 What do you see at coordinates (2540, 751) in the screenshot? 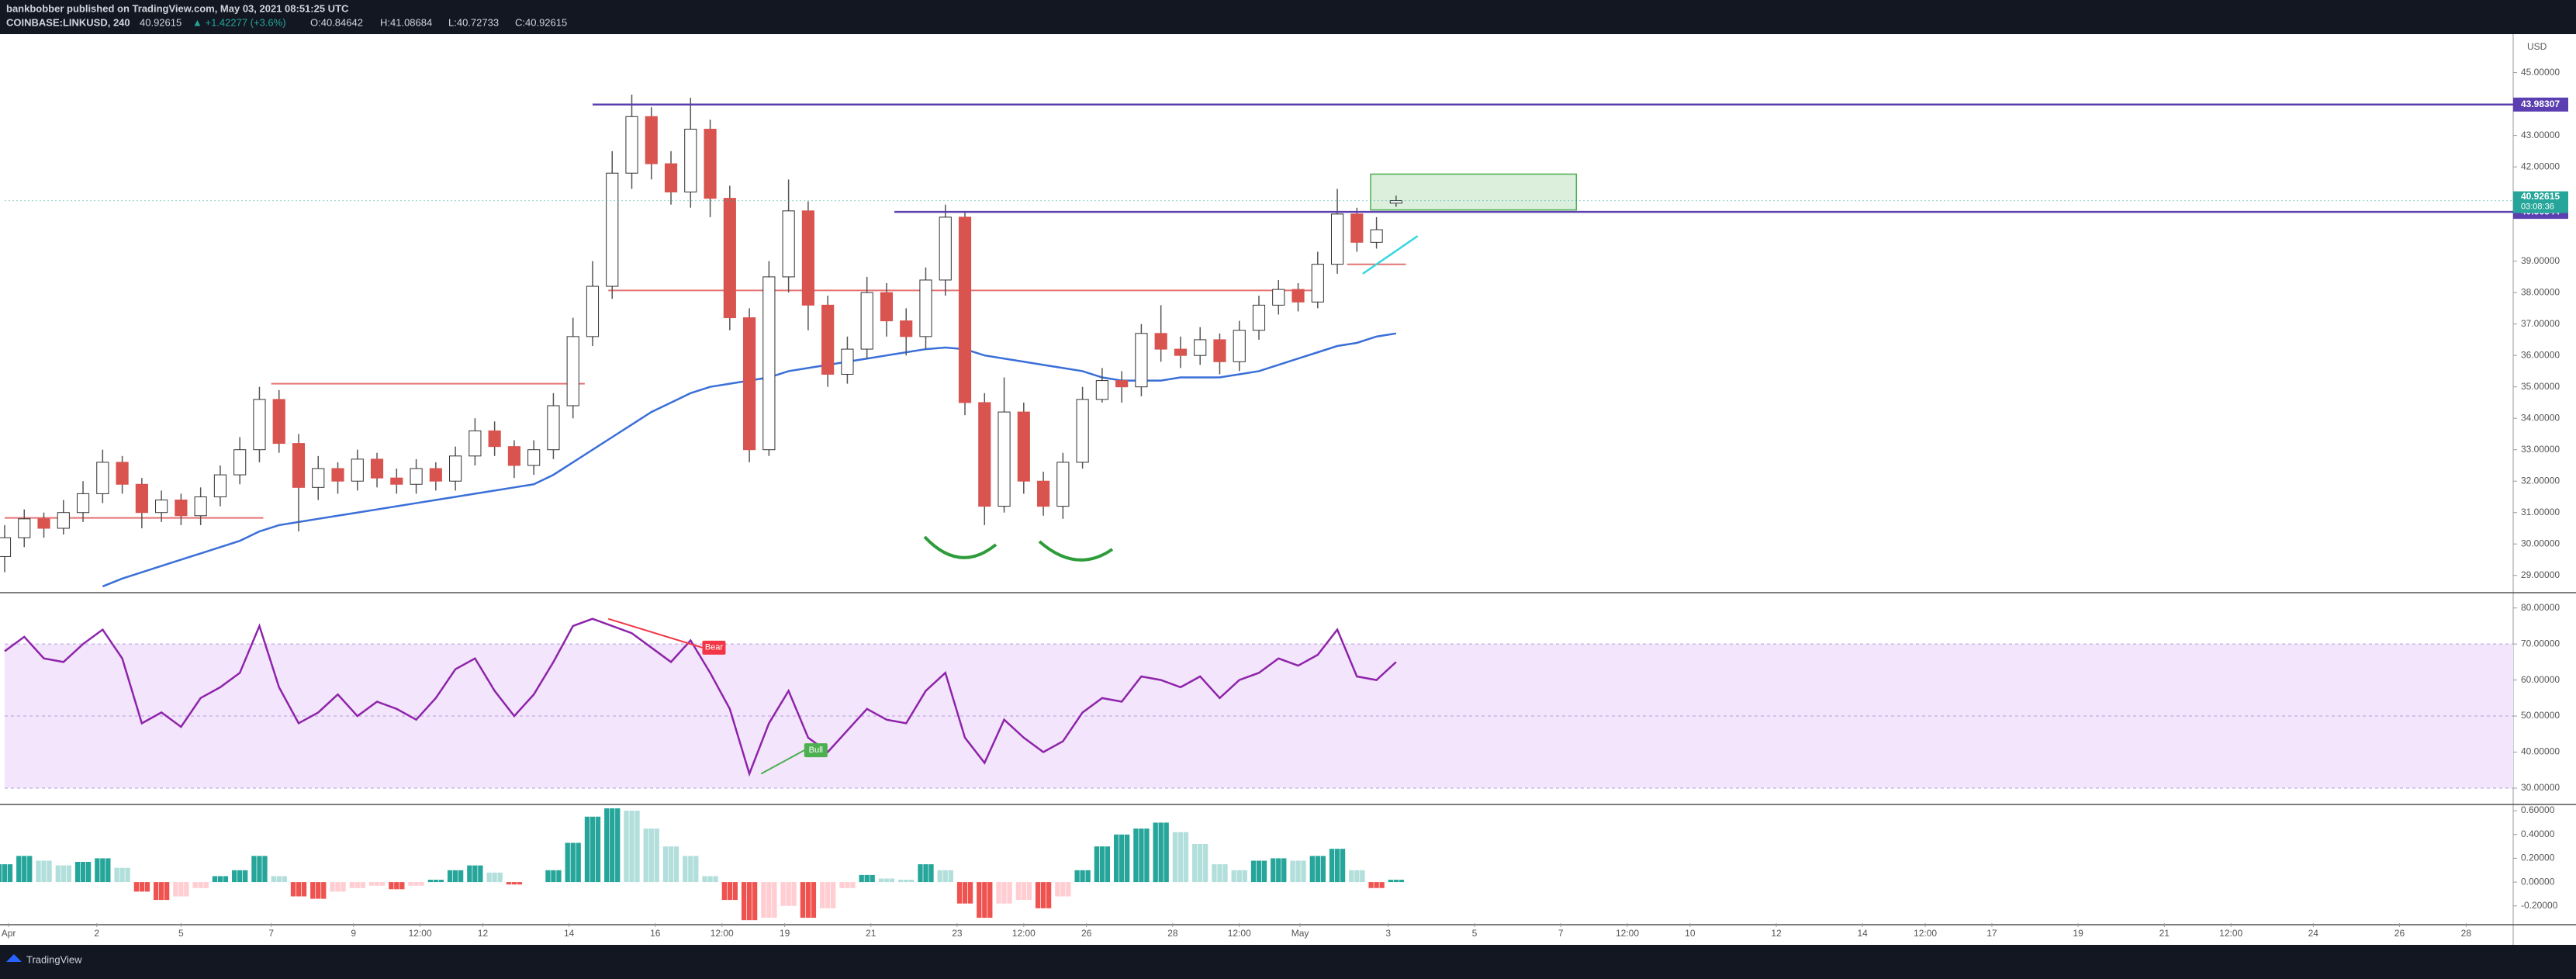
I see `y-tick-label: 40.00000` at bounding box center [2540, 751].